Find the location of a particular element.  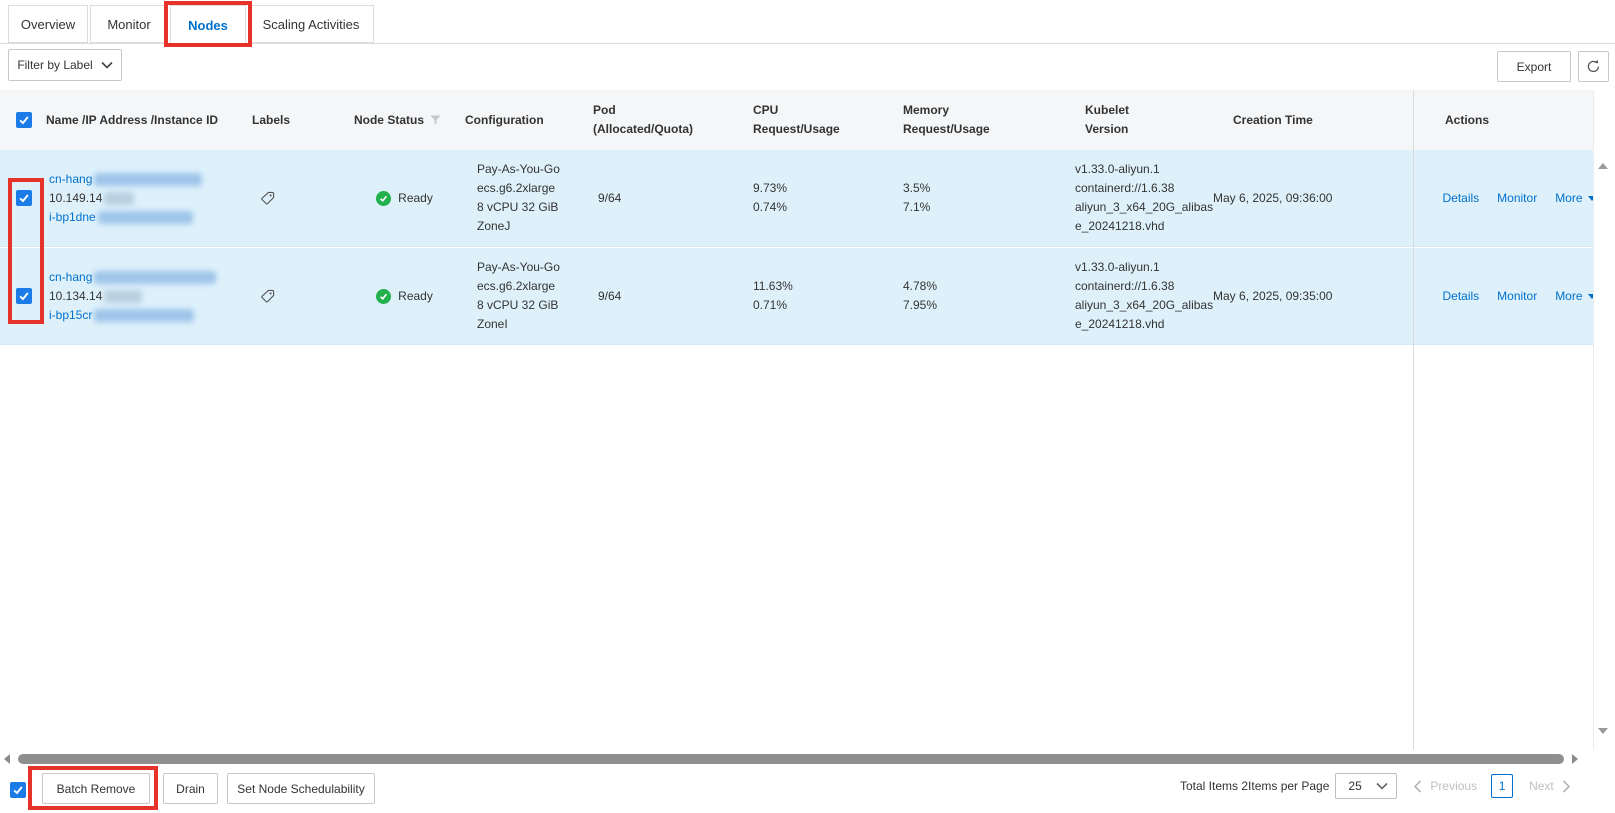

instance-id-text: i-bp1dne is located at coordinates (72, 216).